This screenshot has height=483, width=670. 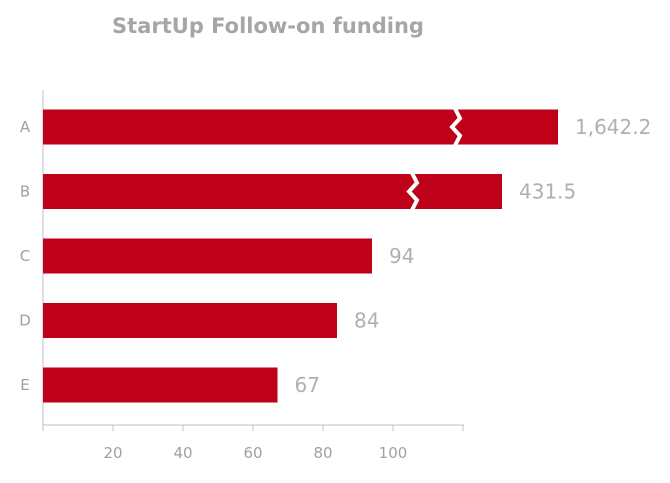 I want to click on x-tick-label: 60, so click(x=252, y=453).